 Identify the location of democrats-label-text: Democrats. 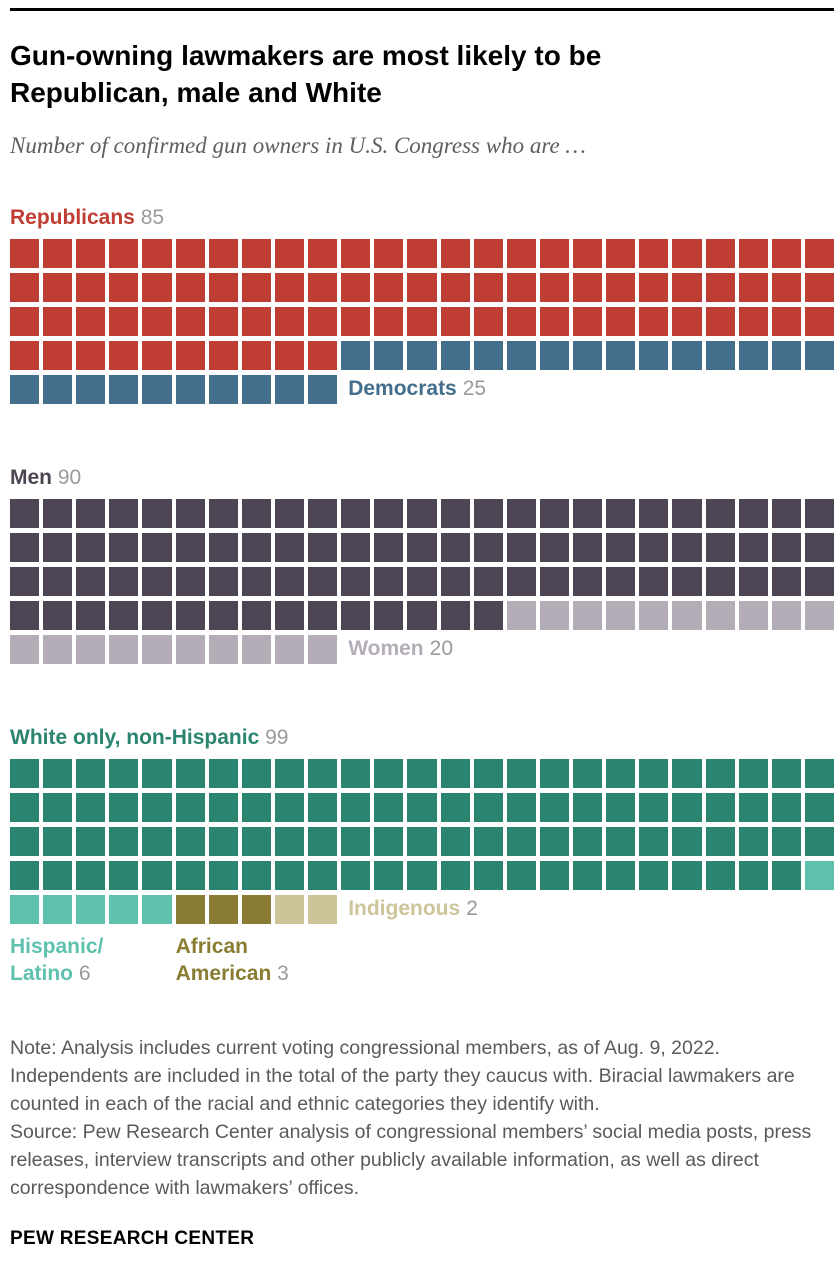
(402, 389).